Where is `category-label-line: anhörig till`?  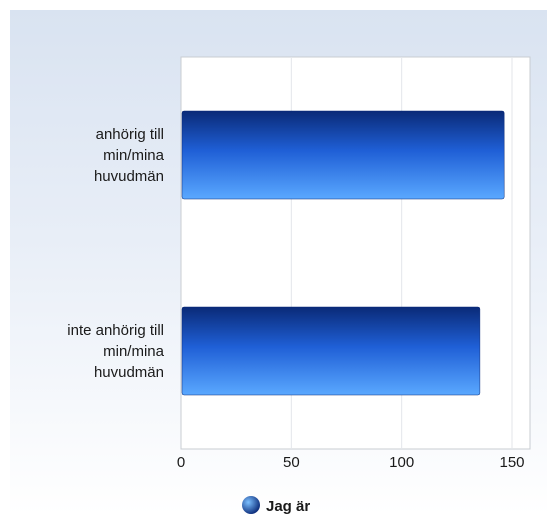
category-label-line: anhörig till is located at coordinates (130, 134).